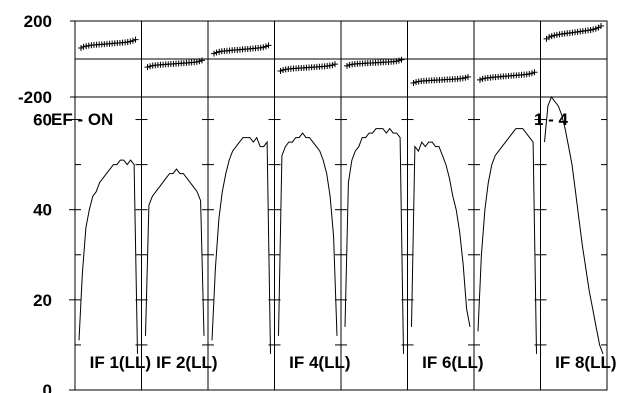  I want to click on if-label: IF 8(LL), so click(585, 362).